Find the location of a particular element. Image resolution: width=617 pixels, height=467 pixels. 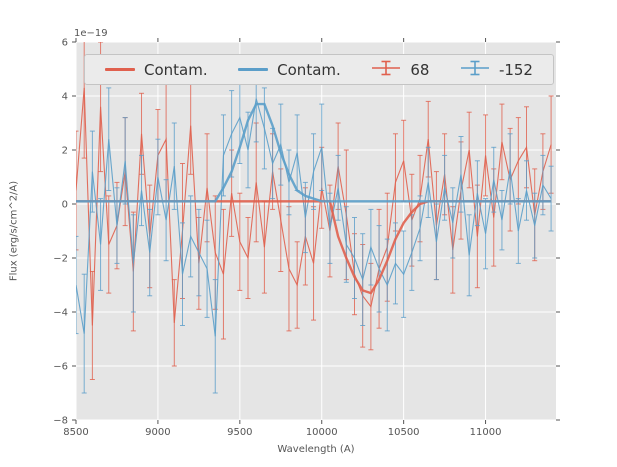

legend-line-swatch-blue is located at coordinates (253, 69).